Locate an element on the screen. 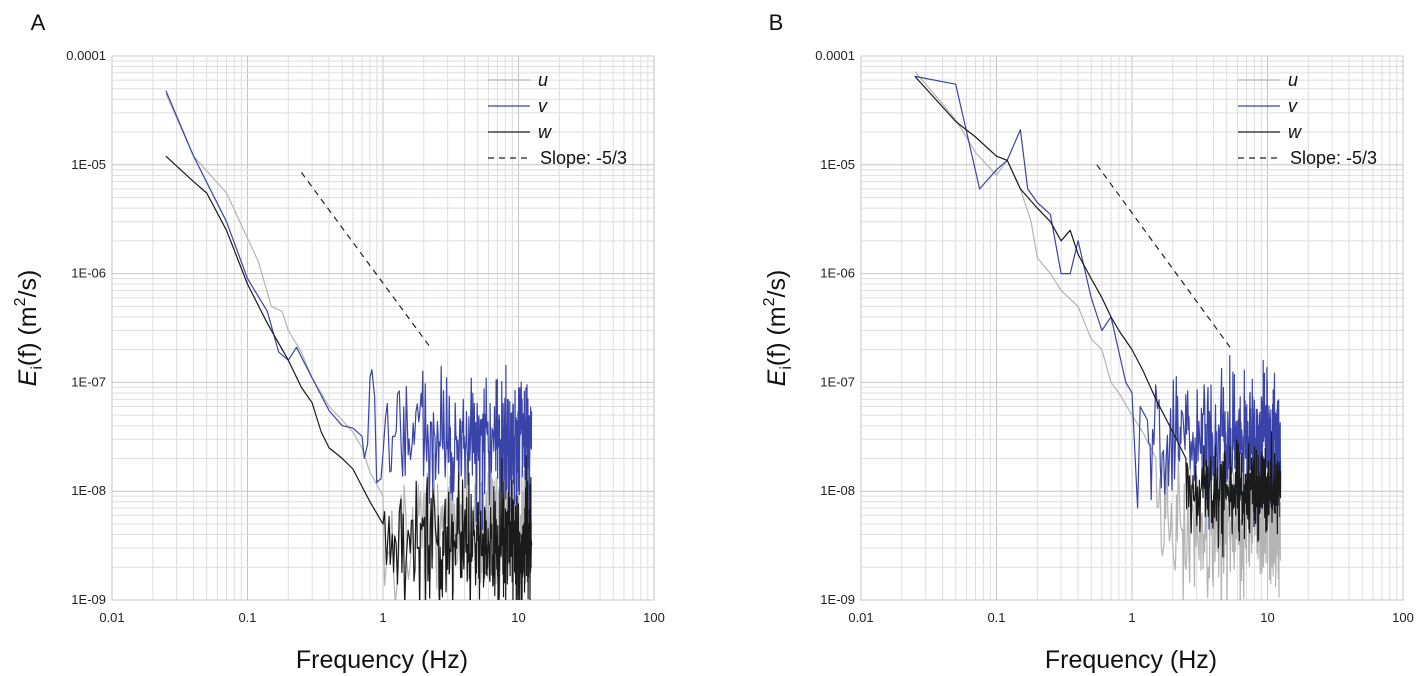 The image size is (1417, 676). panel-label: A is located at coordinates (38, 22).